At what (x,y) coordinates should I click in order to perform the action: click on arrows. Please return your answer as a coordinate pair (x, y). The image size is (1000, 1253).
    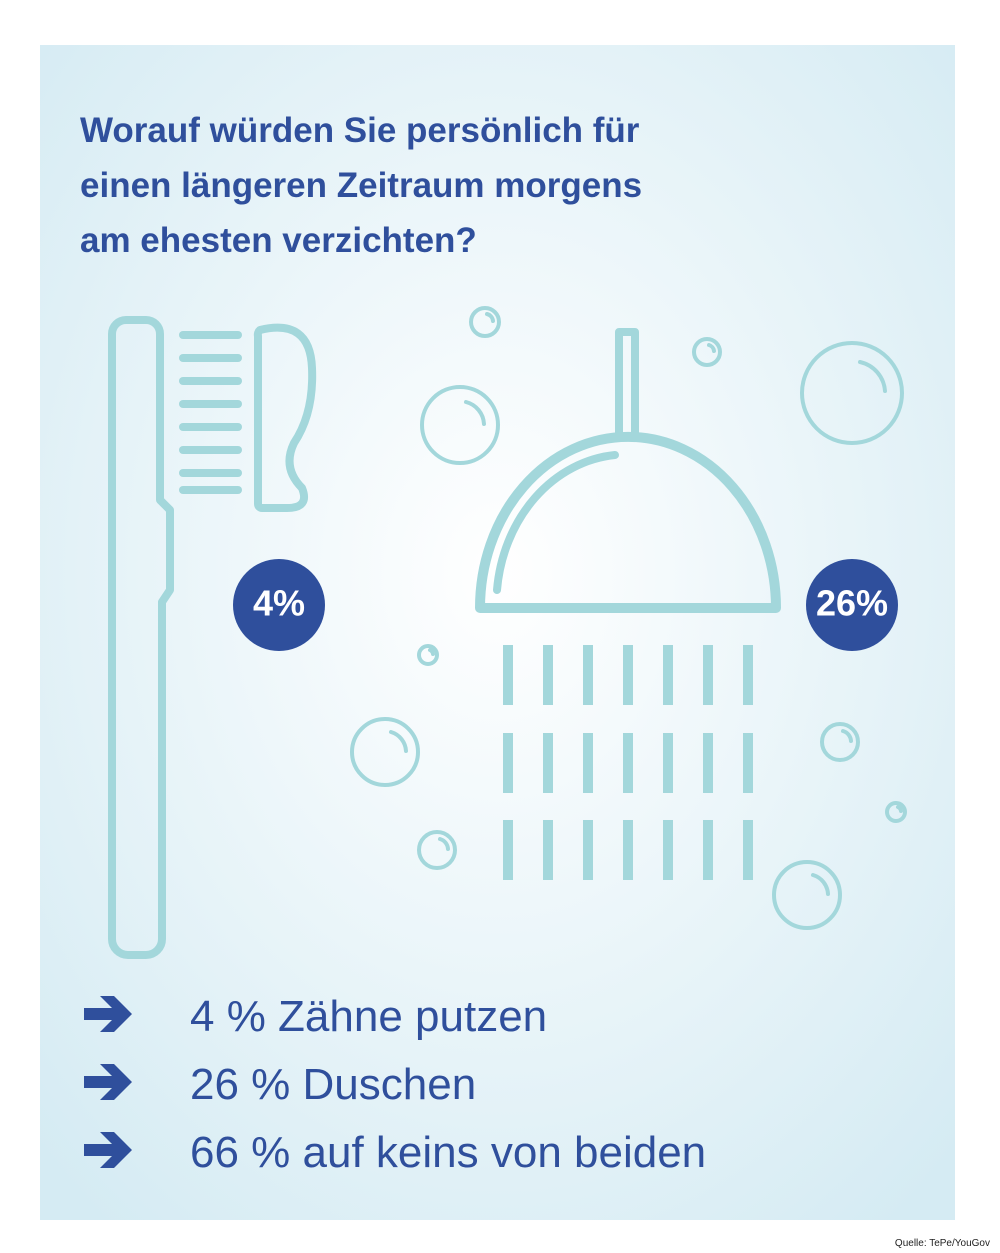
    Looking at the image, I should click on (108, 1082).